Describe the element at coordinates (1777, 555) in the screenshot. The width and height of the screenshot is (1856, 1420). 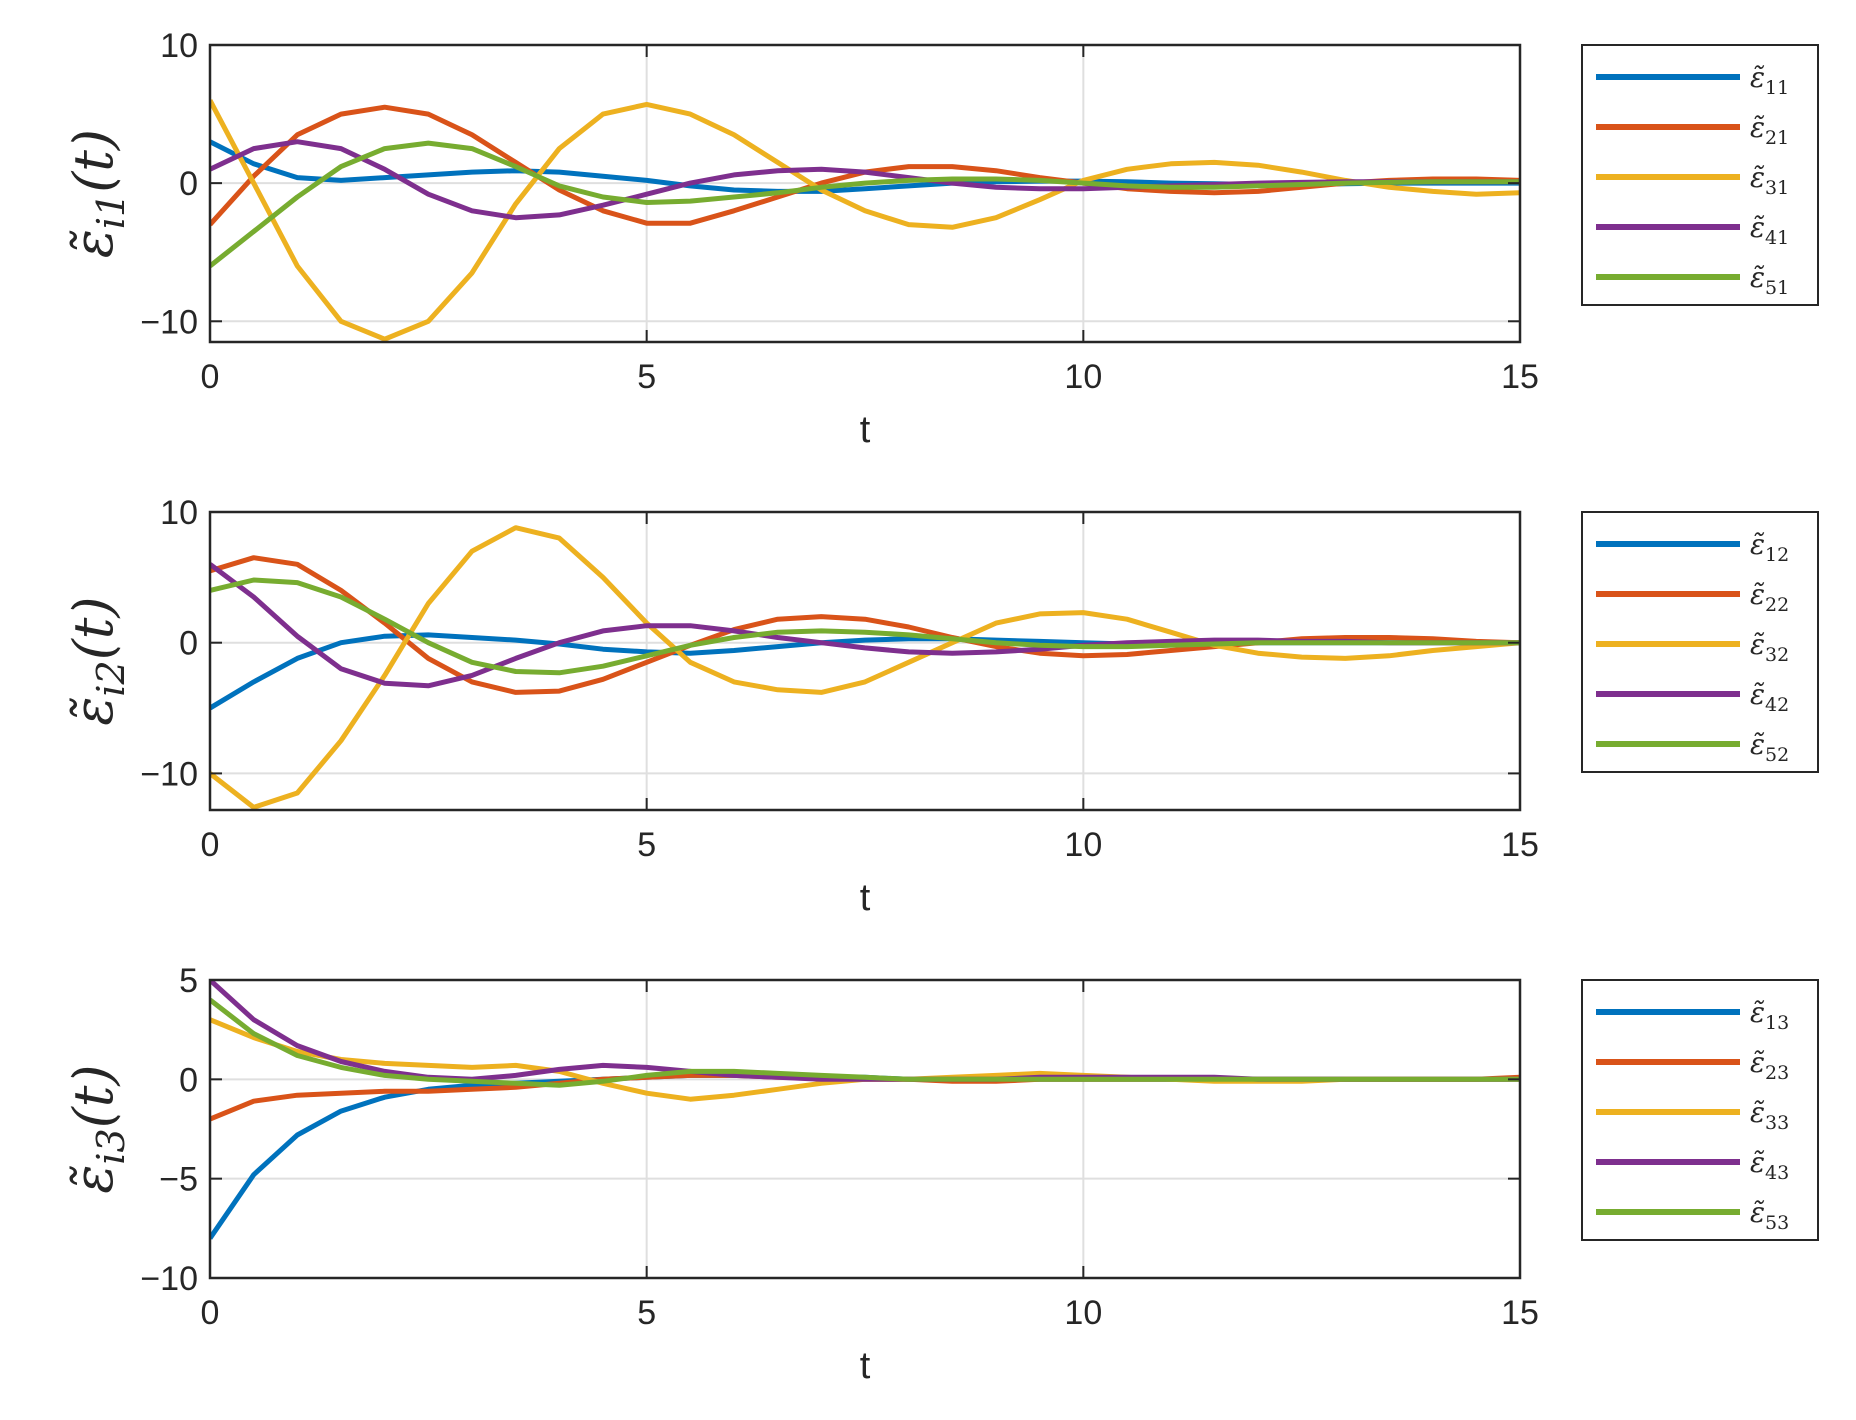
I see `legend-entry-sub: 12` at that location.